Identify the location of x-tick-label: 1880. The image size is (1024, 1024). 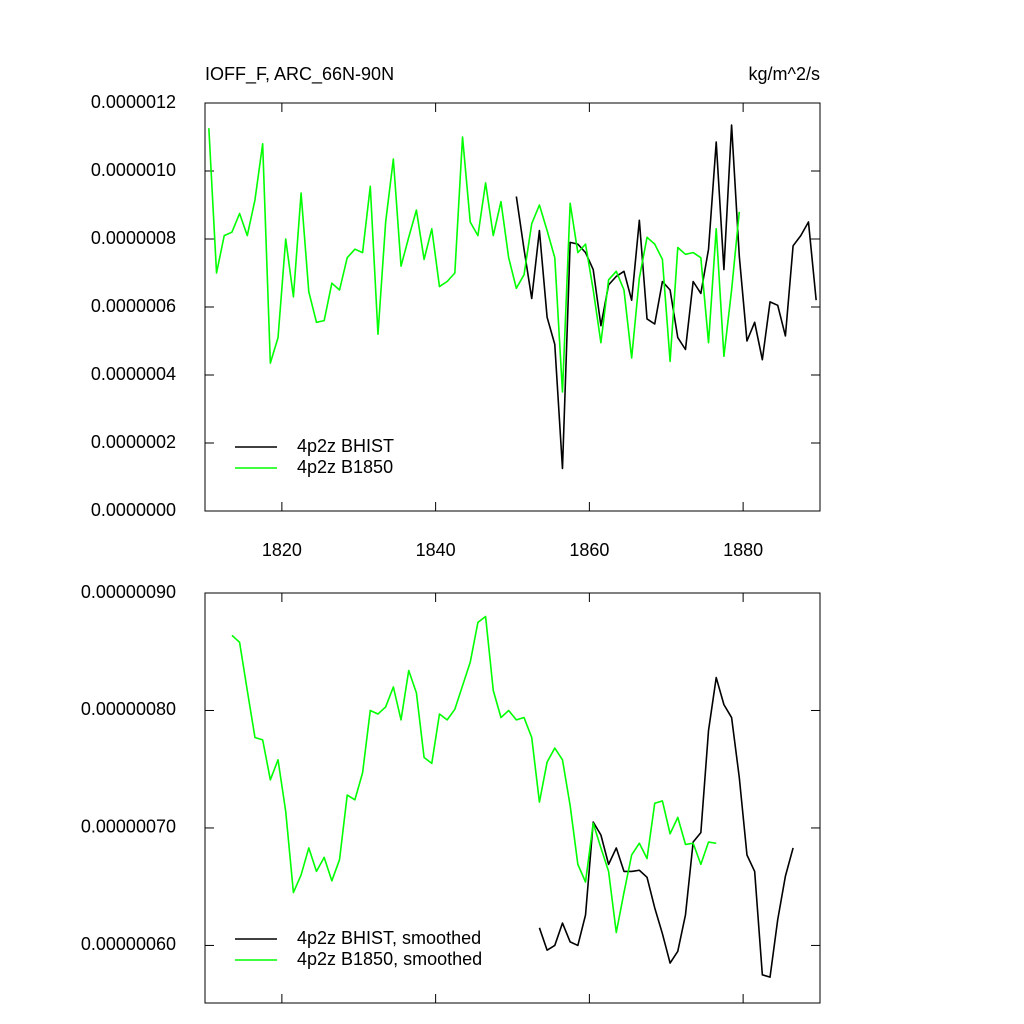
(743, 550).